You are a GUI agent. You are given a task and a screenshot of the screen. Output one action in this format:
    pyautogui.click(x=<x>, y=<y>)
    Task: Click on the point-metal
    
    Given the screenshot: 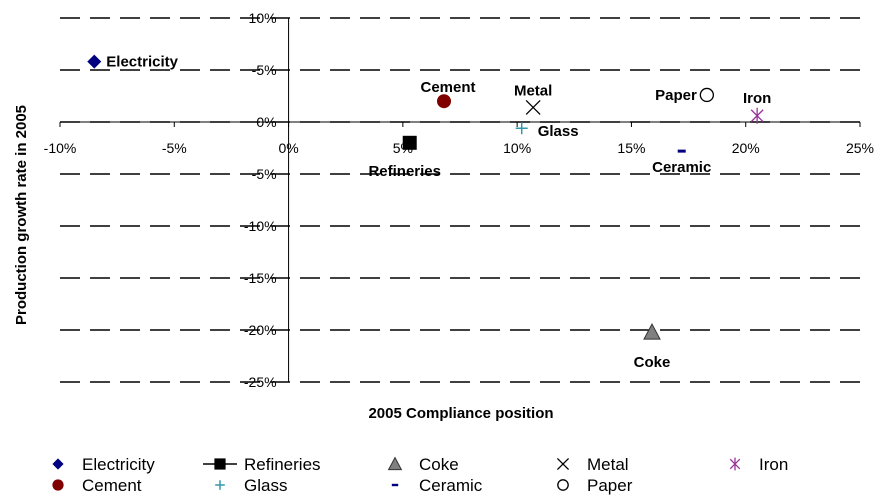 What is the action you would take?
    pyautogui.click(x=533, y=107)
    